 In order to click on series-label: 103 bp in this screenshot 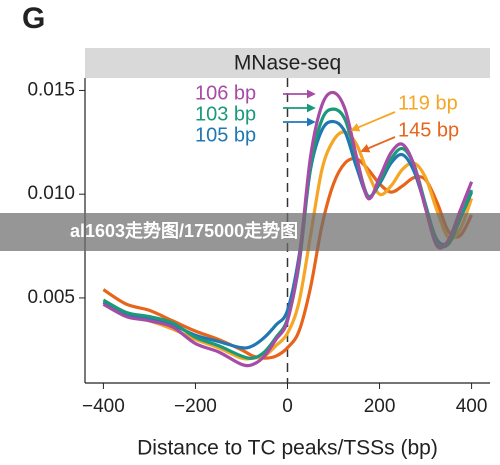, I will do `click(225, 114)`.